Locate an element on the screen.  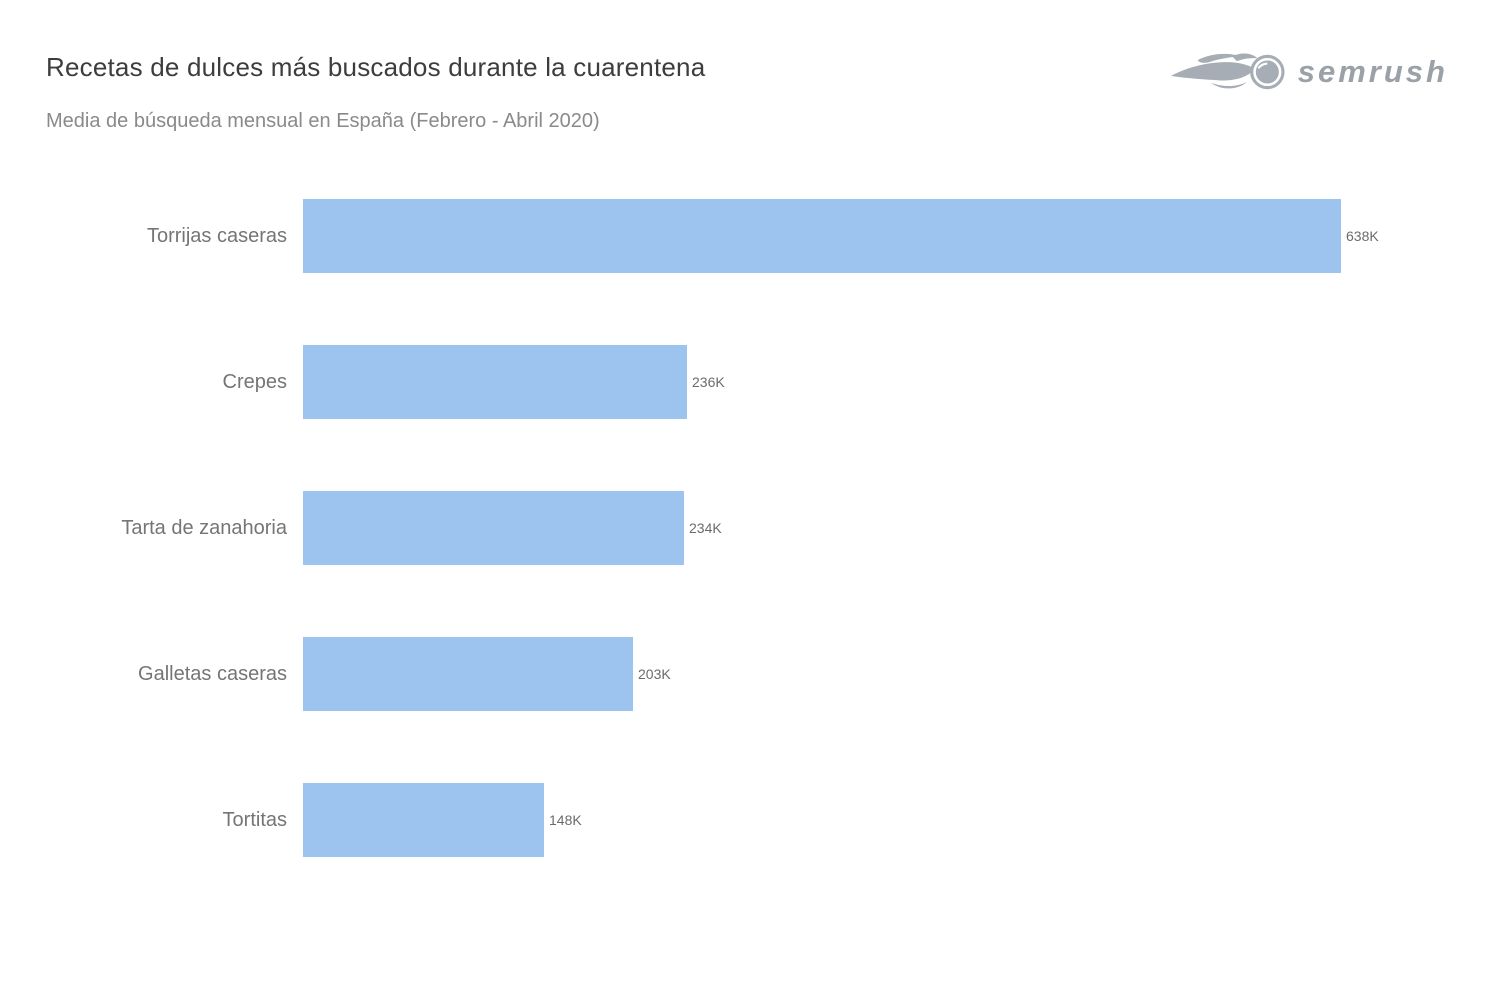
bar-row: Galletas caseras 203K is located at coordinates (748, 674).